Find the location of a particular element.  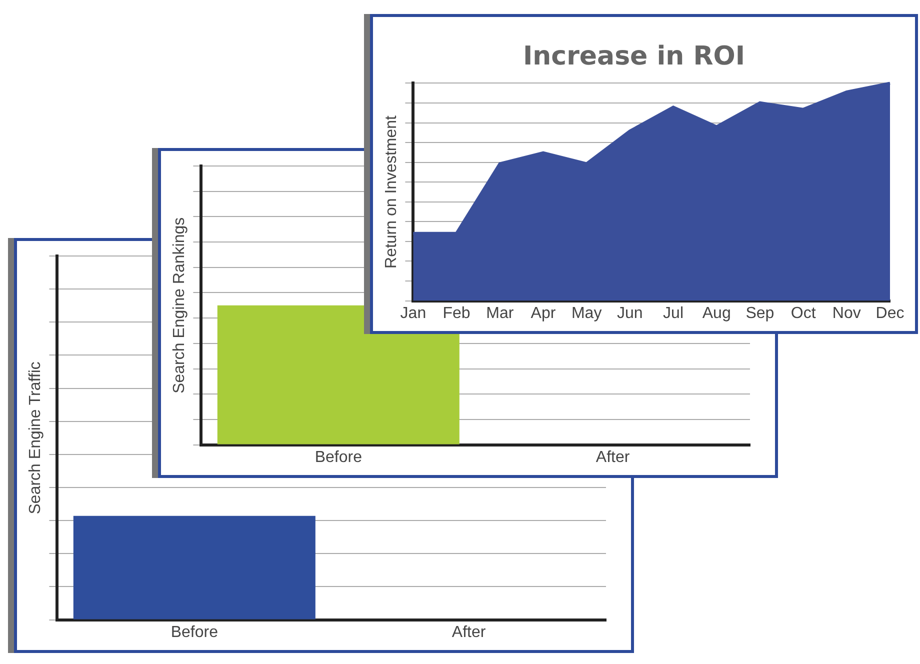

x-tick-label: Apr is located at coordinates (543, 313).